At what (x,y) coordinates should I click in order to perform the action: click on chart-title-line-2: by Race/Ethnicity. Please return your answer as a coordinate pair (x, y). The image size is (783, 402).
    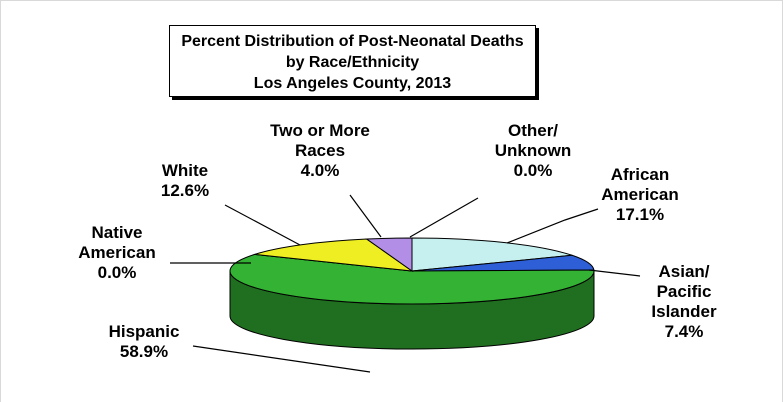
    Looking at the image, I should click on (352, 62).